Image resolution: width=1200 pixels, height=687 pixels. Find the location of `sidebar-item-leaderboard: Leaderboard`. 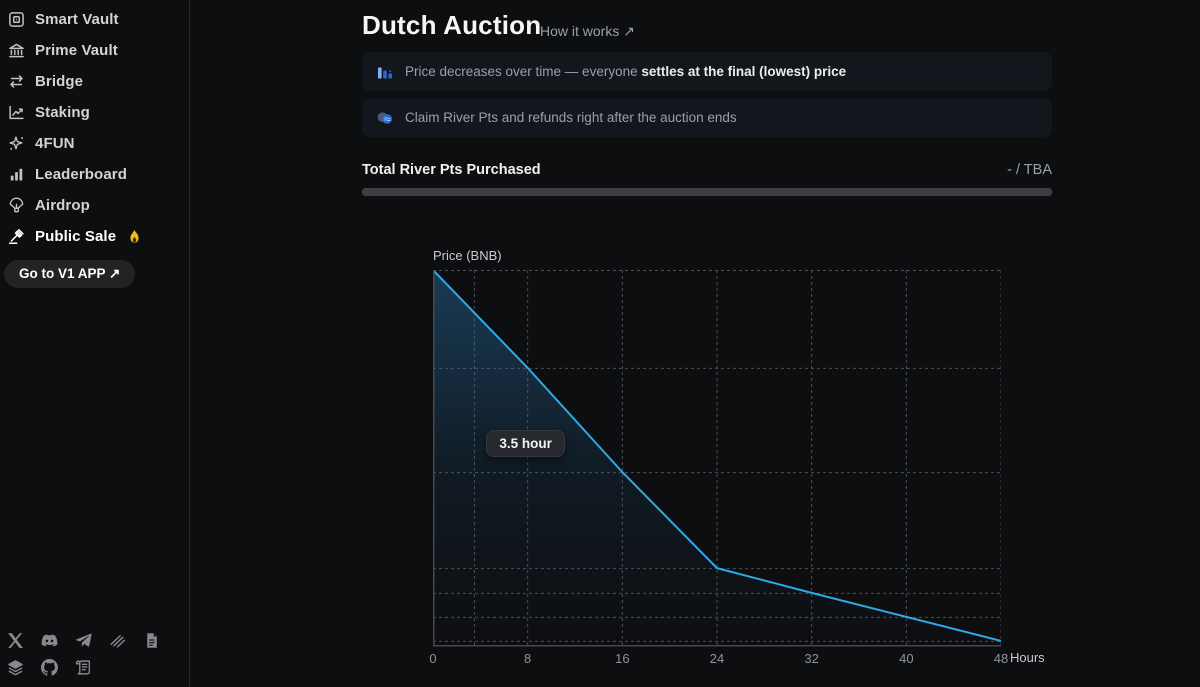

sidebar-item-leaderboard: Leaderboard is located at coordinates (94, 174).